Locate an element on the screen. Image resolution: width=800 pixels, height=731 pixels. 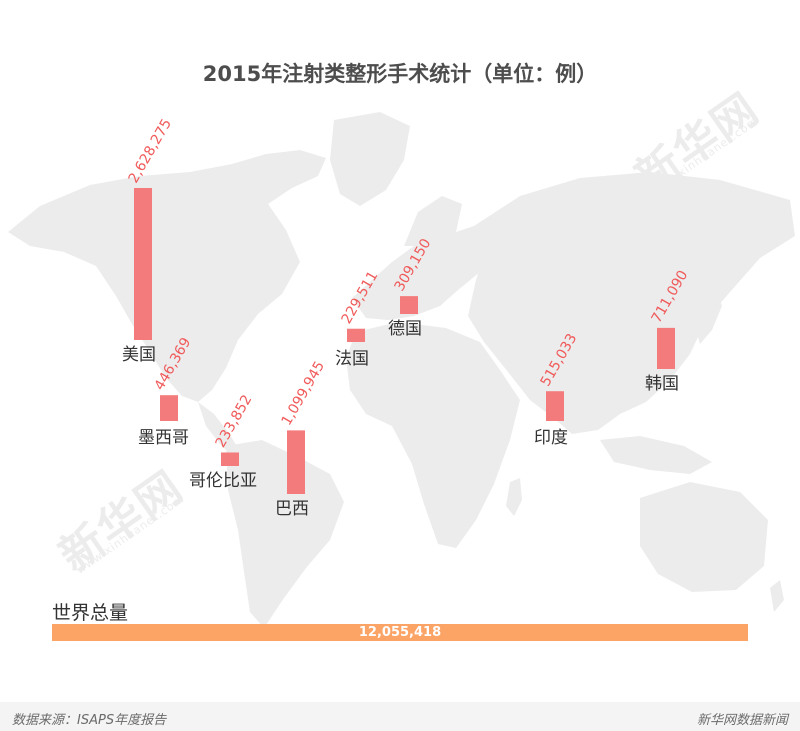
total-value: 12,055,418 is located at coordinates (400, 632).